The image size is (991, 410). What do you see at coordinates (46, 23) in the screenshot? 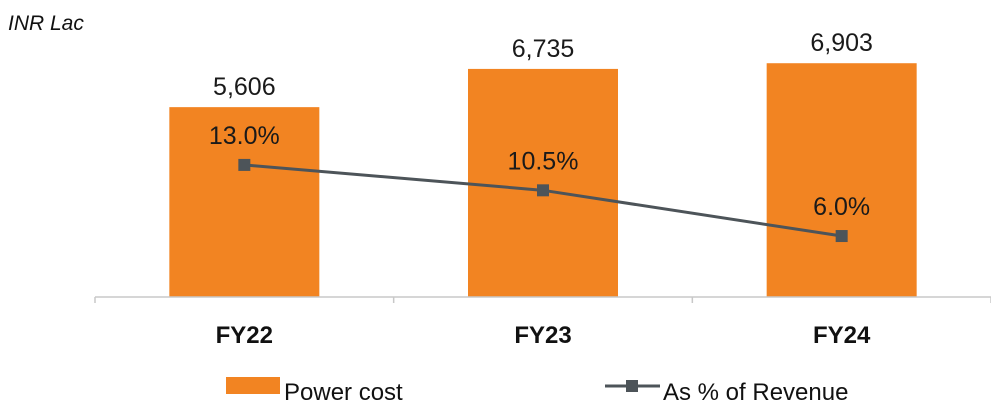
I see `unit-label: INR Lac` at bounding box center [46, 23].